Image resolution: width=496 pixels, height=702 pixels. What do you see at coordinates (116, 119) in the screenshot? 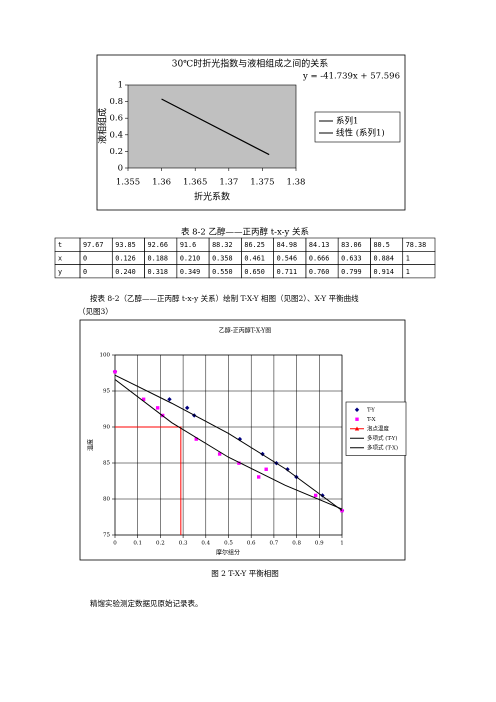
I see `y-tick-label: 0.6` at bounding box center [116, 119].